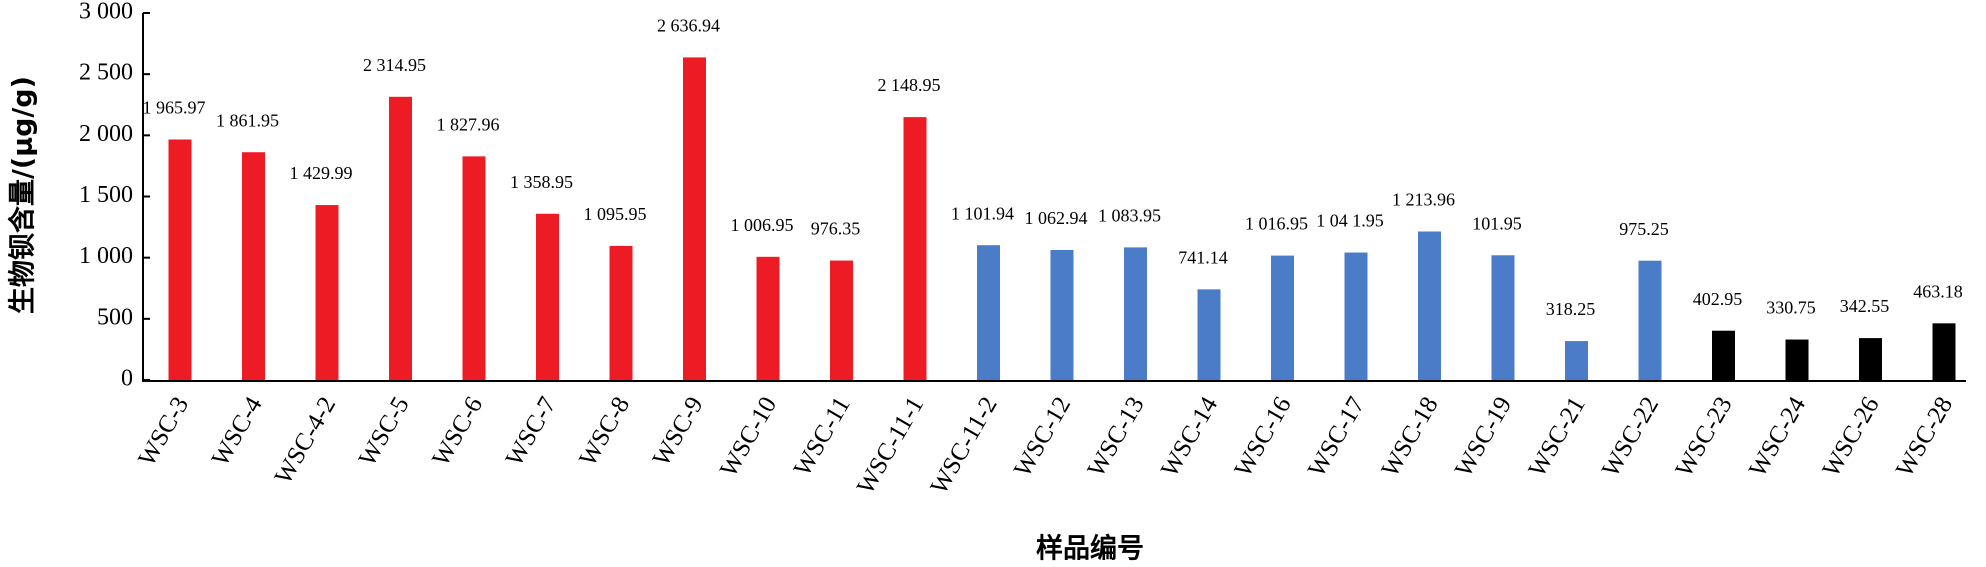  Describe the element at coordinates (237, 431) in the screenshot. I see `x-tick-label: WSC-4` at that location.